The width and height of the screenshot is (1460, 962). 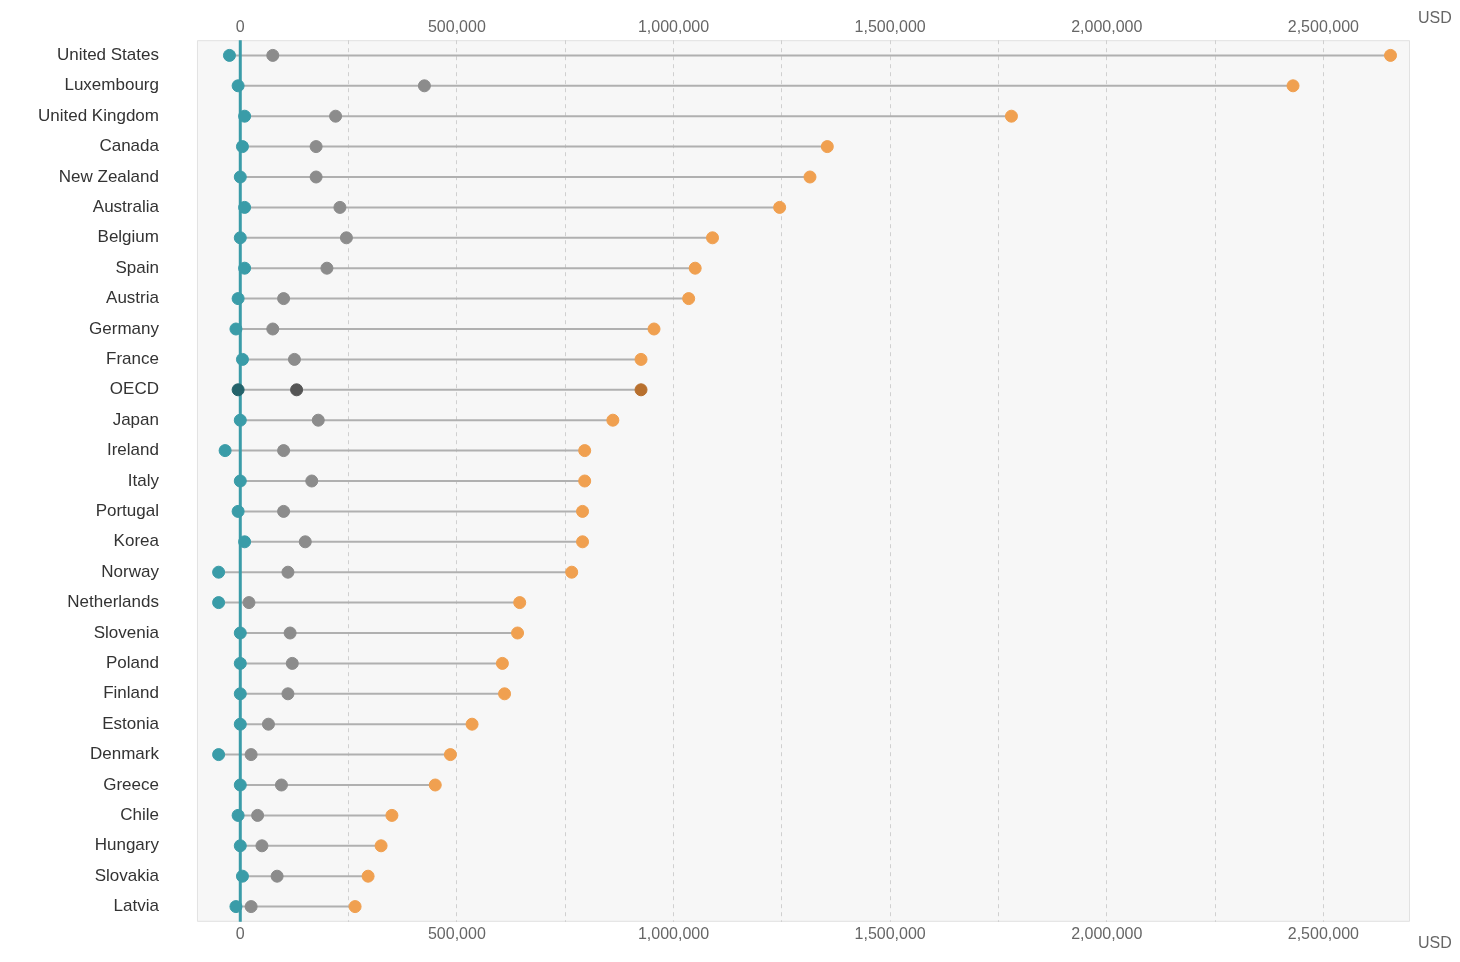 What do you see at coordinates (127, 845) in the screenshot?
I see `y-tick-label: Hungary` at bounding box center [127, 845].